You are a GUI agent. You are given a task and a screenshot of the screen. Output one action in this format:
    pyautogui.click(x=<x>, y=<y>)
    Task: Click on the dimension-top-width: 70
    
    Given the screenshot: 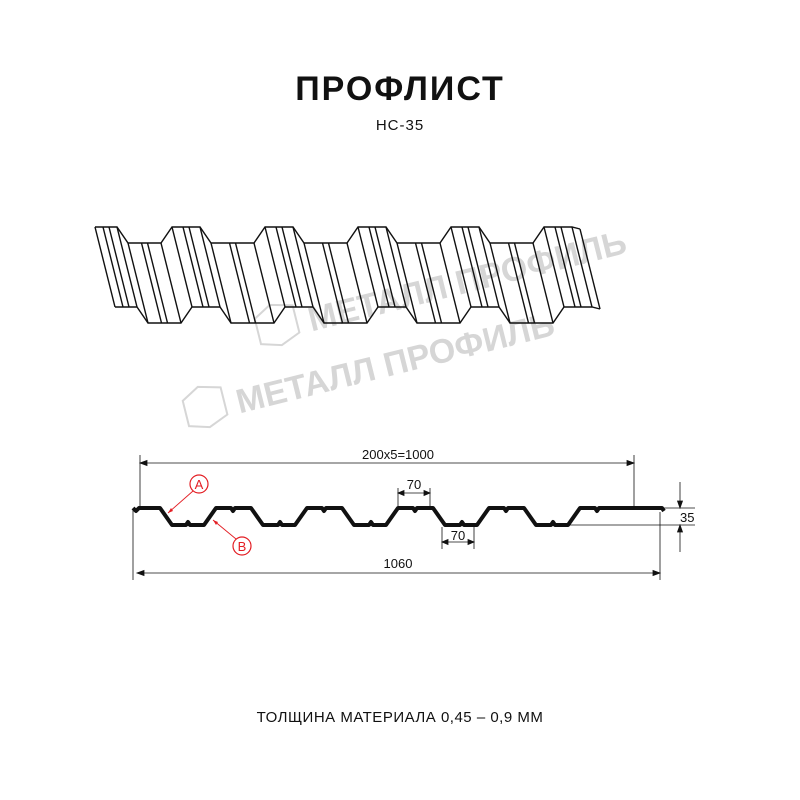 What is the action you would take?
    pyautogui.click(x=414, y=484)
    